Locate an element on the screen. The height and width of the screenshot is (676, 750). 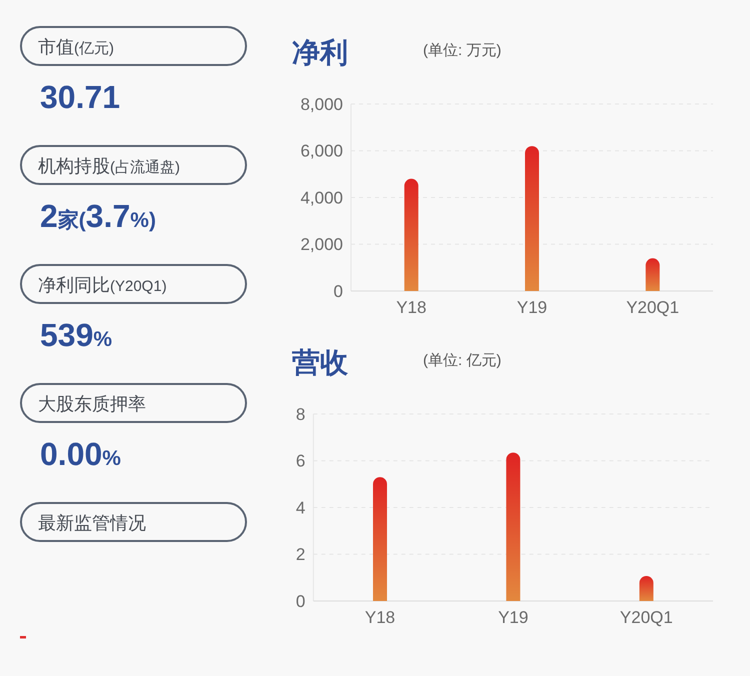
chart-subtitle: (单位: 万元) is located at coordinates (462, 50).